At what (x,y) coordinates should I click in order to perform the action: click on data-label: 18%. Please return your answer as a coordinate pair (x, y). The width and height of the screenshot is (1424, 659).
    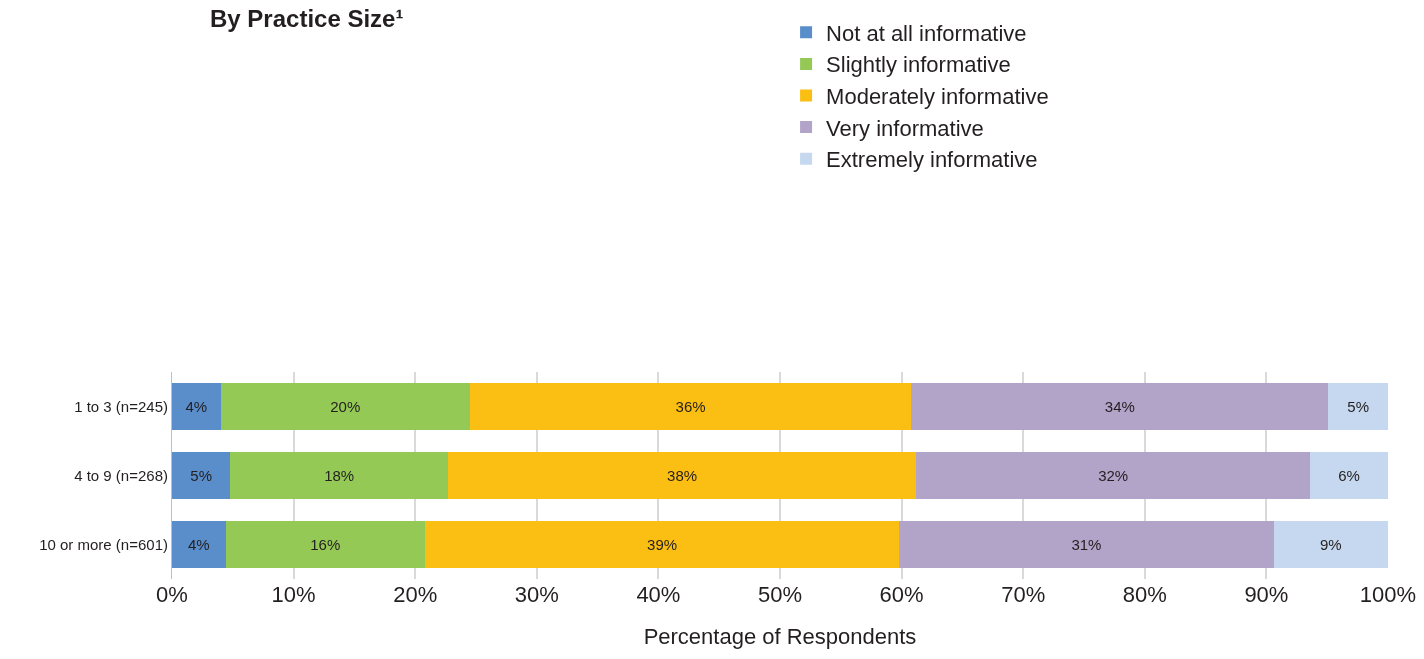
    Looking at the image, I should click on (339, 475).